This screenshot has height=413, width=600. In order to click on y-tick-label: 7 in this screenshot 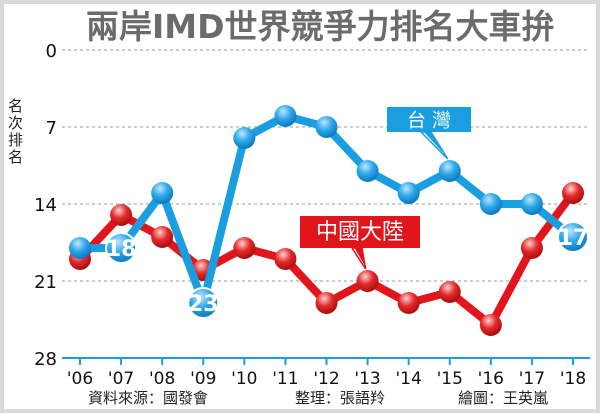, I will do `click(51, 128)`.